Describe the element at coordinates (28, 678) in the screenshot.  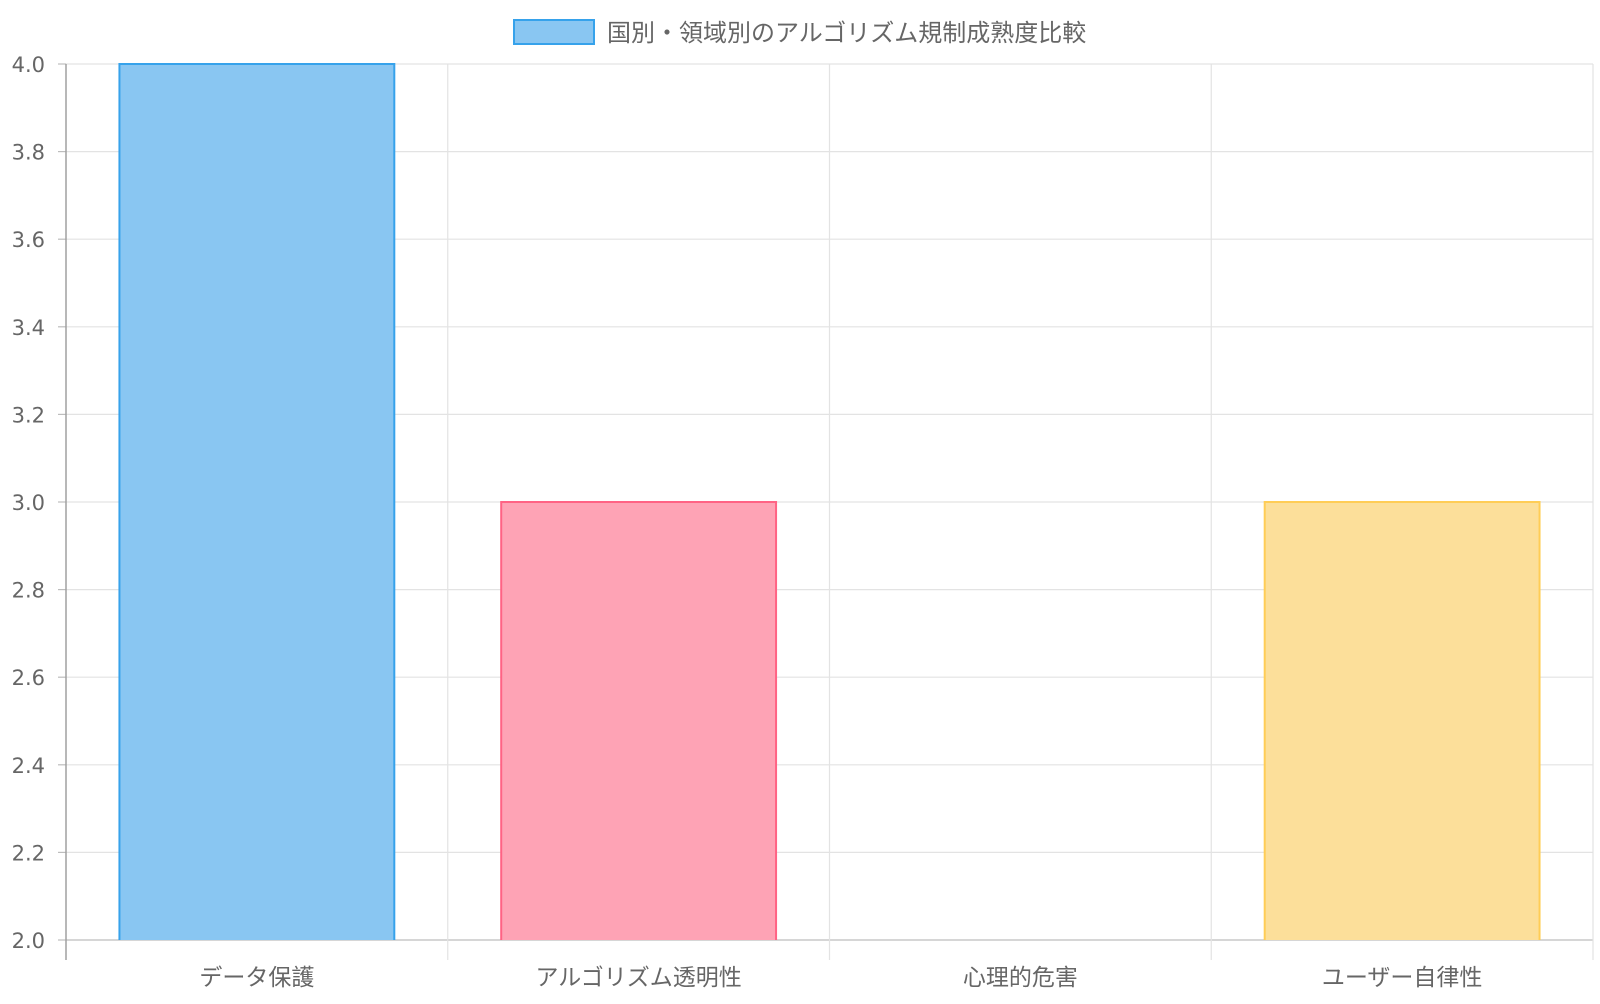
I see `y-tick-label: 2.6` at that location.